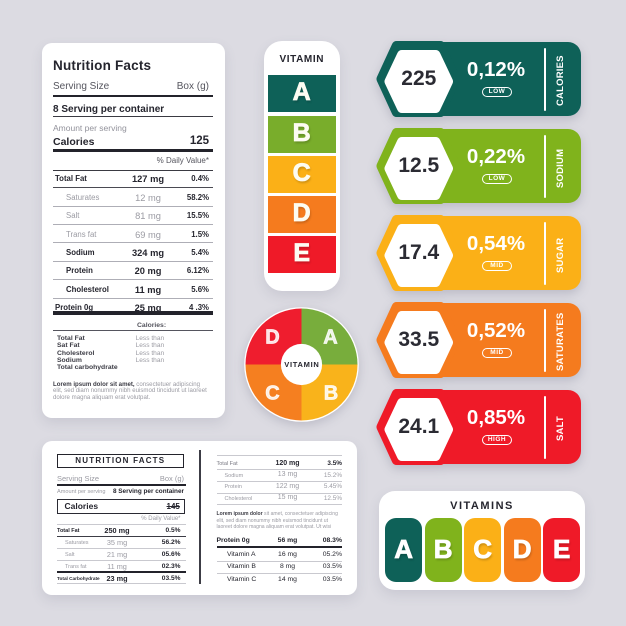 This screenshot has width=626, height=626. What do you see at coordinates (272, 338) in the screenshot?
I see `svg-text: D` at bounding box center [272, 338].